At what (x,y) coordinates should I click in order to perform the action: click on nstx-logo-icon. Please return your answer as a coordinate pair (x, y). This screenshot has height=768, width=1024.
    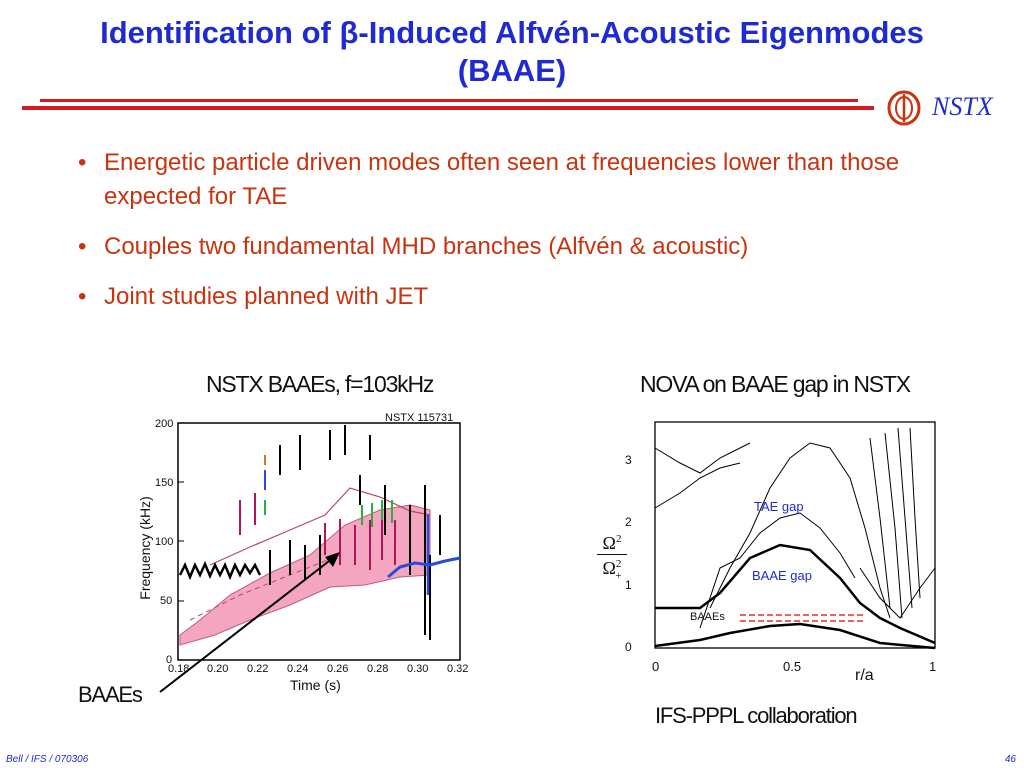
    Looking at the image, I should click on (904, 108).